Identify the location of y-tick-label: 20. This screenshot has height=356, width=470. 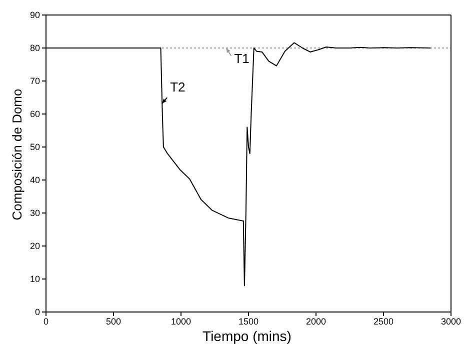
(35, 246).